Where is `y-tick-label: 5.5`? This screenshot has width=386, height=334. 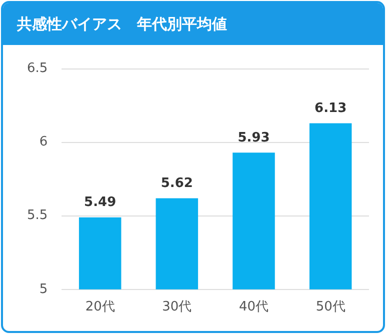 y-tick-label: 5.5 is located at coordinates (37, 216).